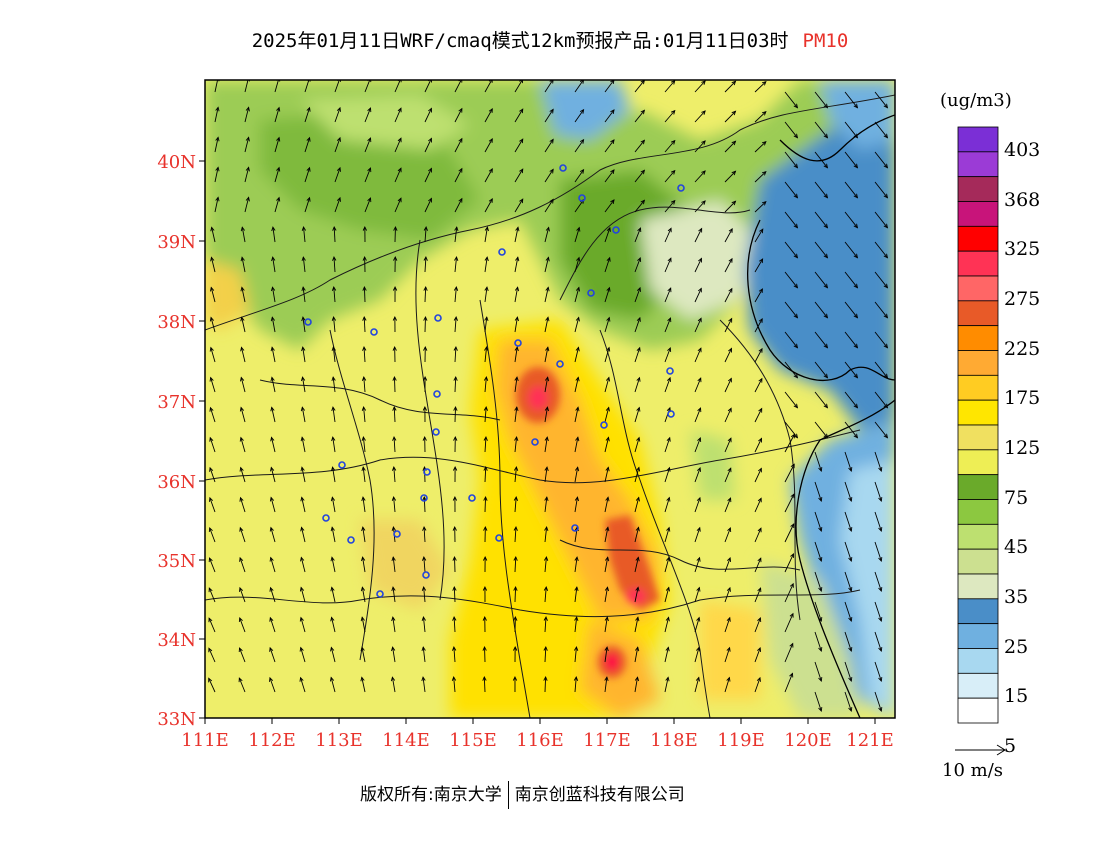 This screenshot has width=1100, height=850. I want to click on vector-reference-arrow, so click(980, 750).